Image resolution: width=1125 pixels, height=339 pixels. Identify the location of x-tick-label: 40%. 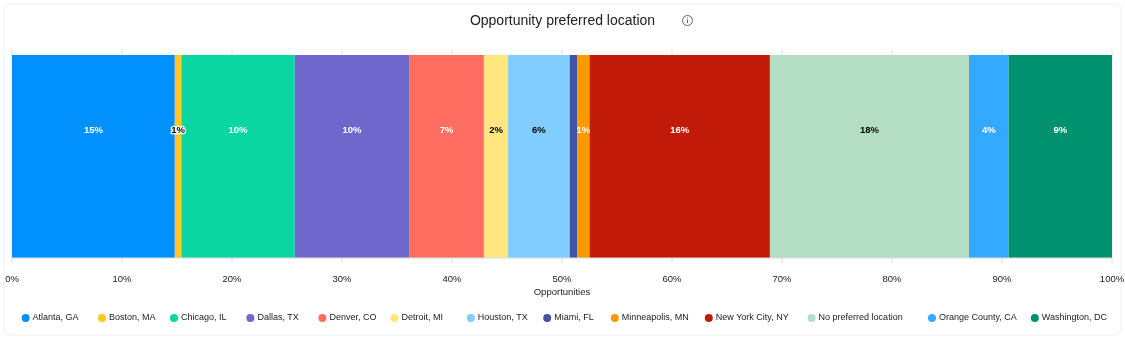
(452, 278).